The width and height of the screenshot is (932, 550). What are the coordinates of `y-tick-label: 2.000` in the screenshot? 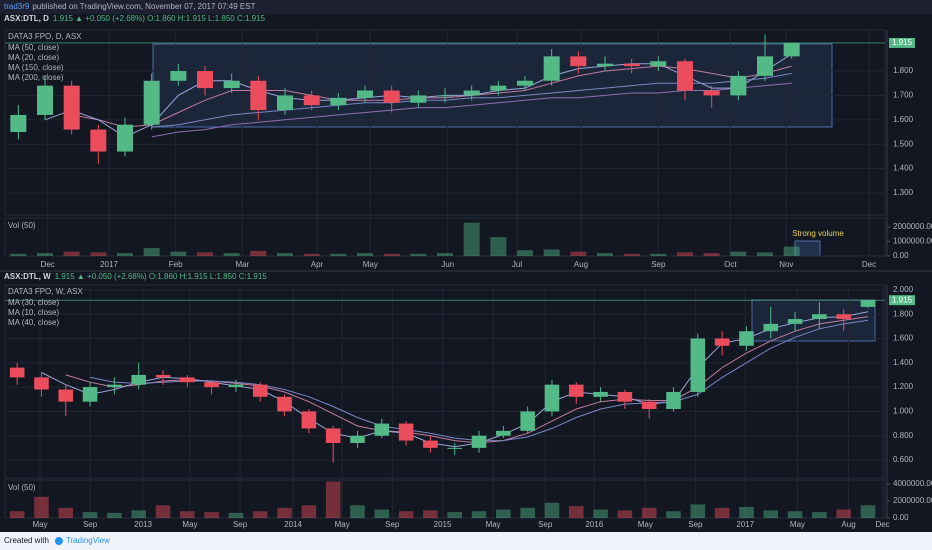 It's located at (903, 289).